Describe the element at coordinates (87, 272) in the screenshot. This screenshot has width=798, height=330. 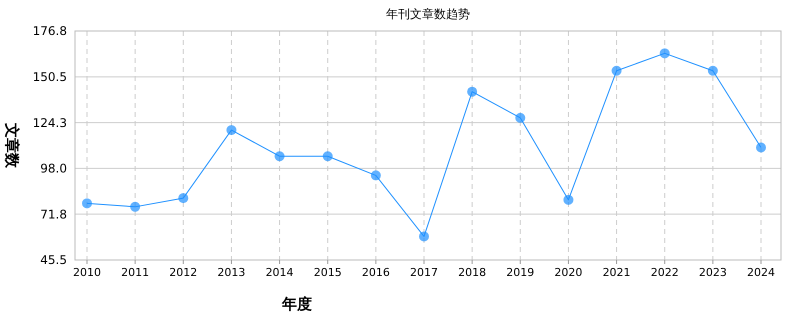
I see `x-tick-label: 2010` at that location.